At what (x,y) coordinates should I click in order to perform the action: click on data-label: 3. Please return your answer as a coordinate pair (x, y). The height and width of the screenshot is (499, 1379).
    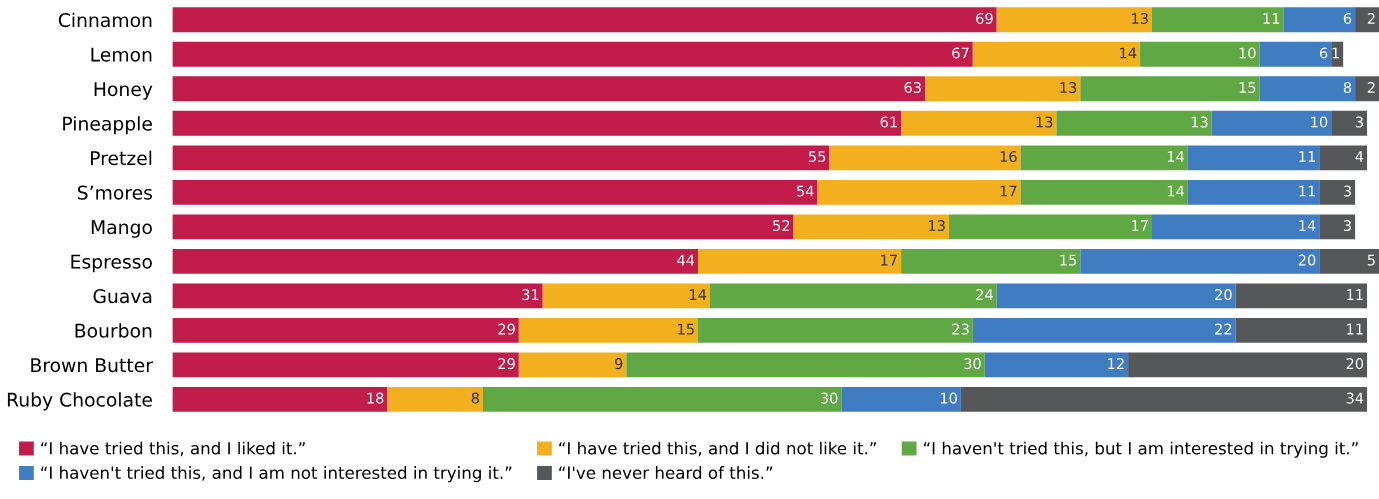
    Looking at the image, I should click on (1347, 226).